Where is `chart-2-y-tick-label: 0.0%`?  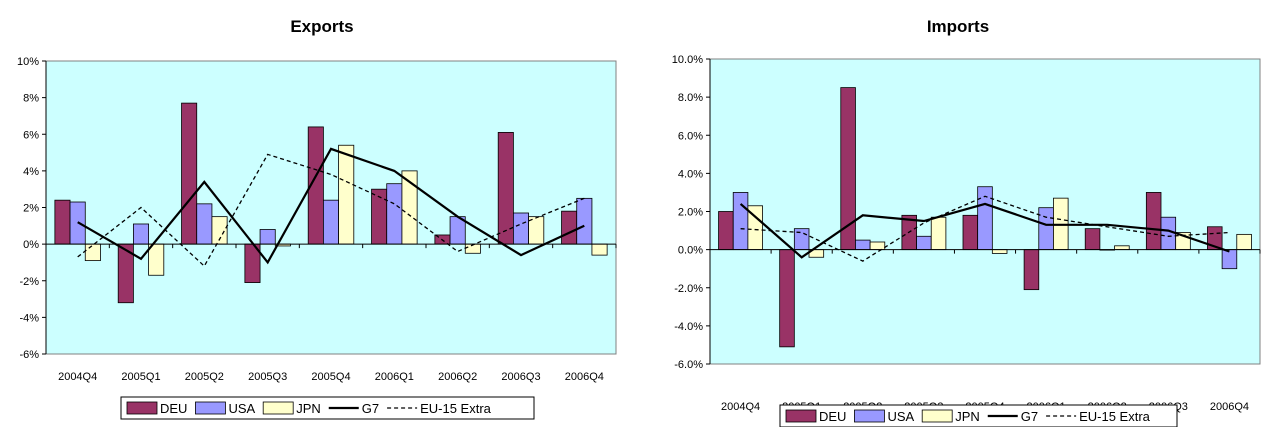
chart-2-y-tick-label: 0.0% is located at coordinates (690, 251).